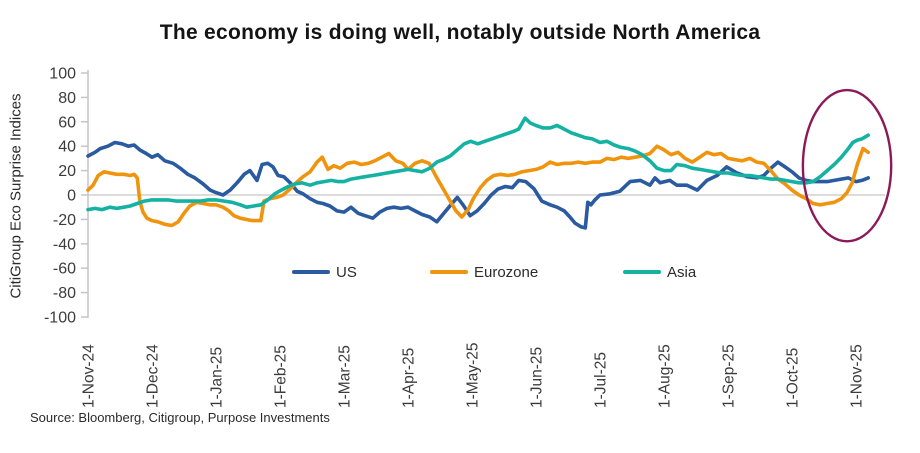 The width and height of the screenshot is (920, 453). What do you see at coordinates (71, 196) in the screenshot?
I see `y-tick-label: 0` at bounding box center [71, 196].